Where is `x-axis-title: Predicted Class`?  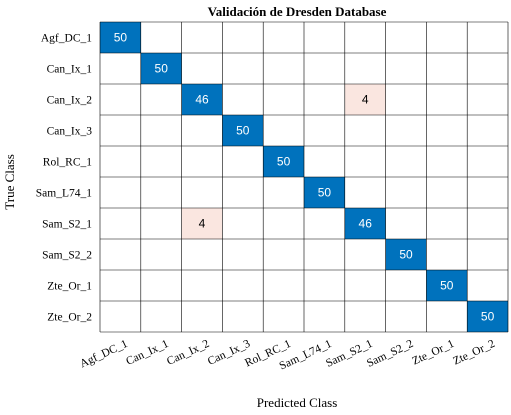
x-axis-title: Predicted Class is located at coordinates (297, 402).